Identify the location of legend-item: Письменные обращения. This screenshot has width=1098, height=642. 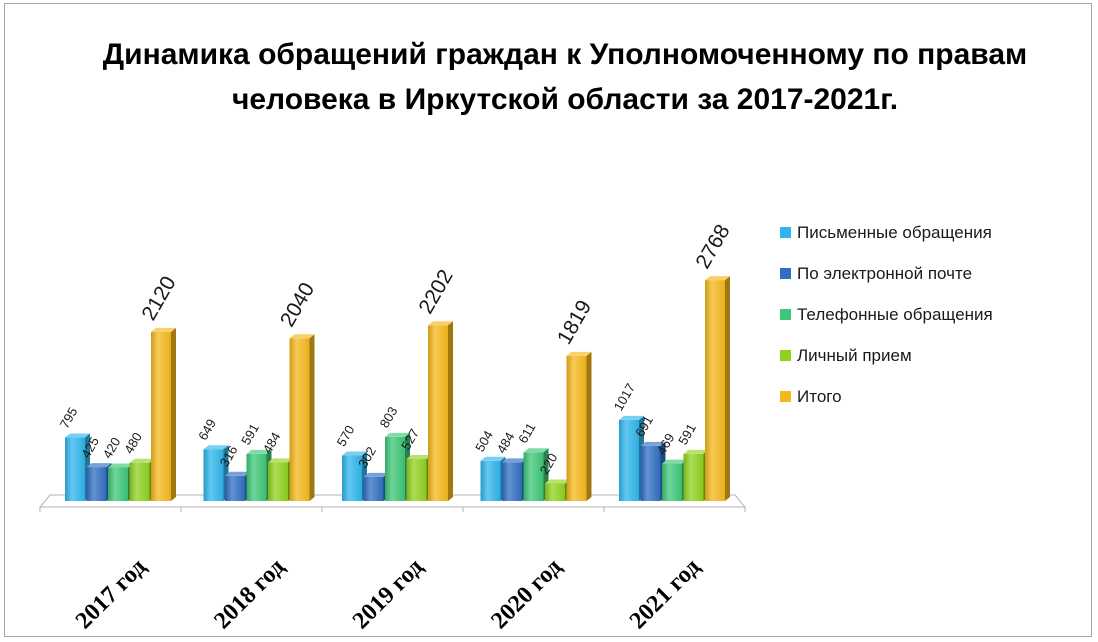
(930, 232).